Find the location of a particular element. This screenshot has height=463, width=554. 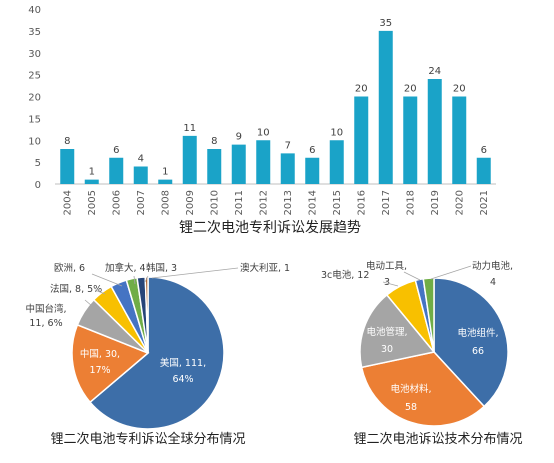

leader-eu is located at coordinates (107, 280).